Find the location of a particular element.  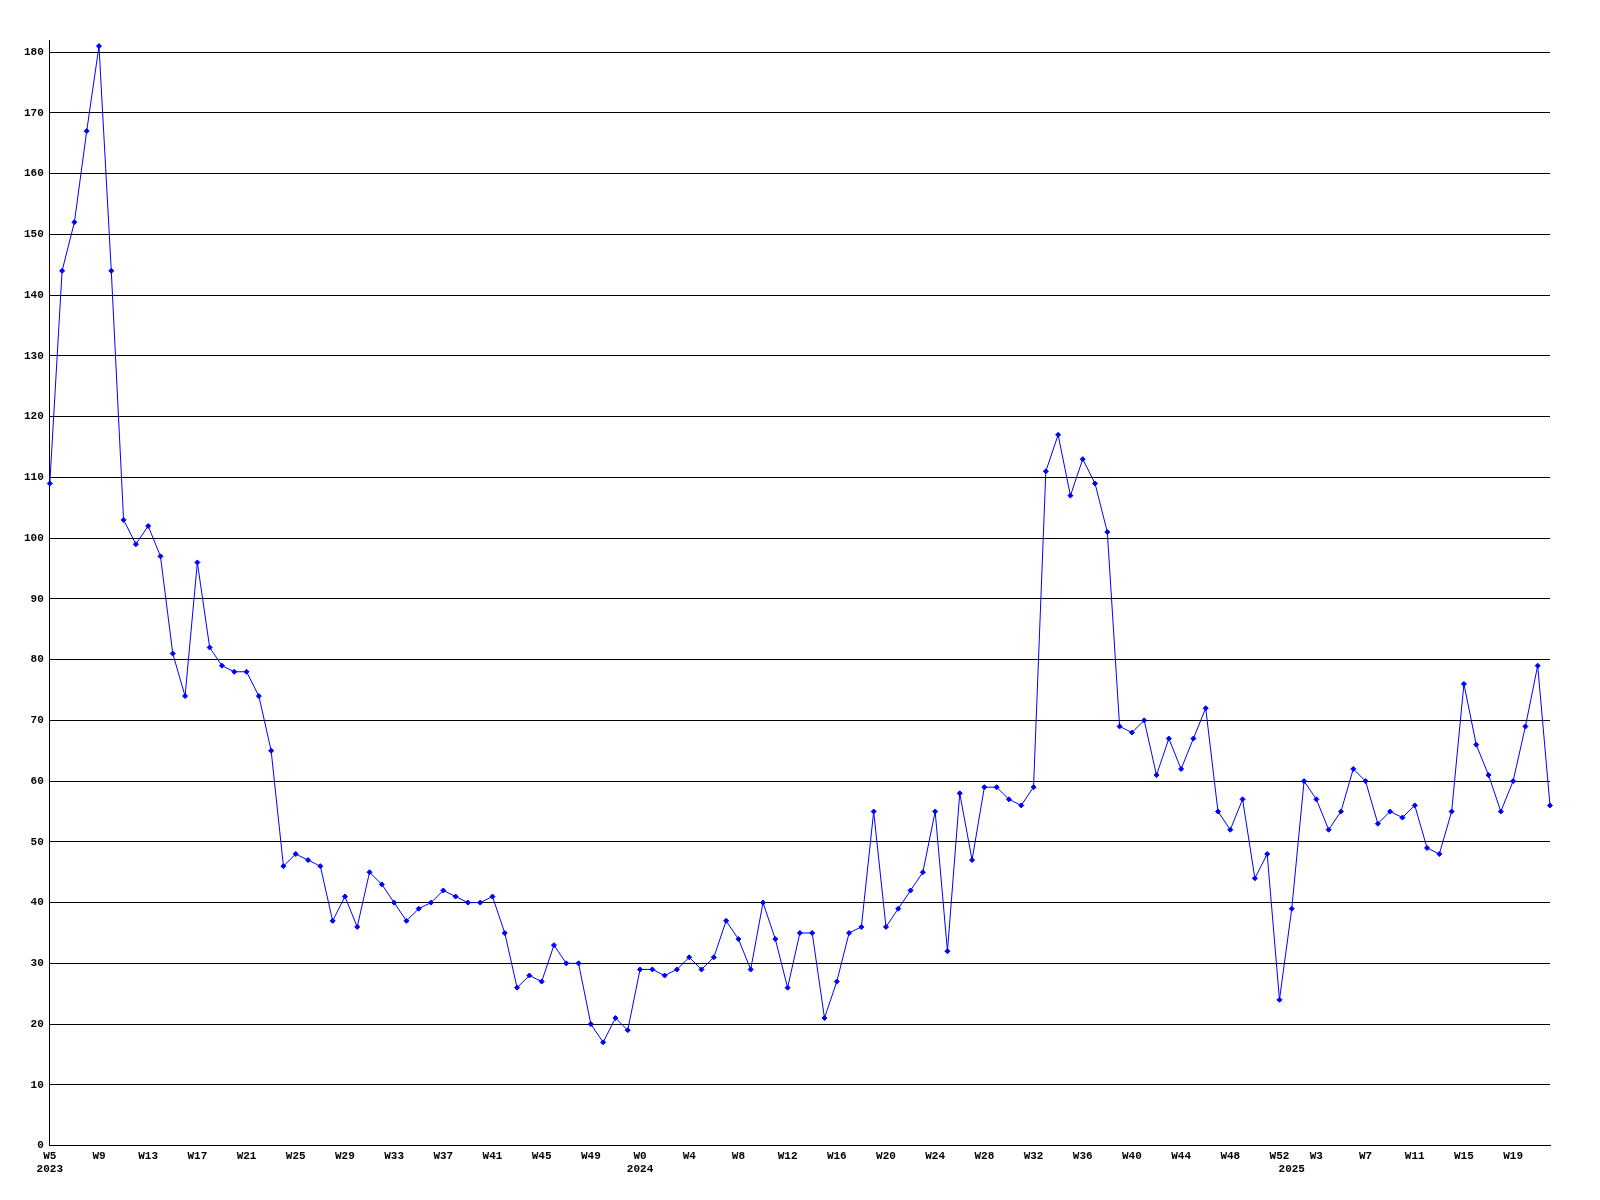

y-tick-label: 0 is located at coordinates (40, 1145).